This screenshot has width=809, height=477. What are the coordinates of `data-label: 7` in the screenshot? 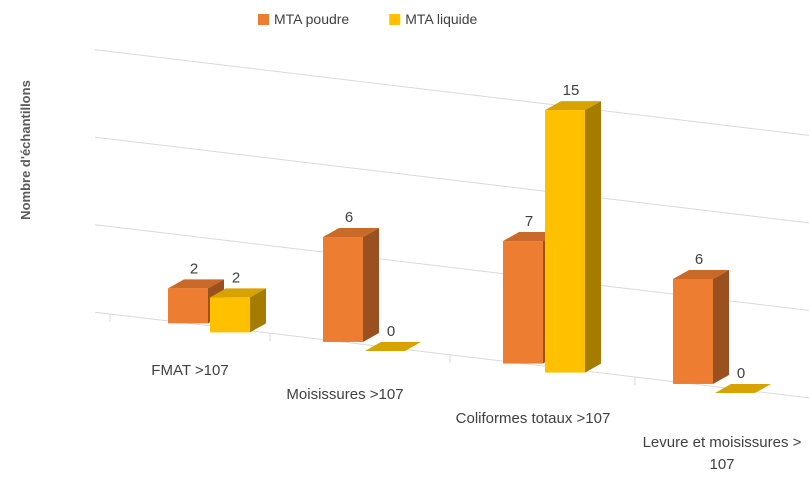 It's located at (529, 221).